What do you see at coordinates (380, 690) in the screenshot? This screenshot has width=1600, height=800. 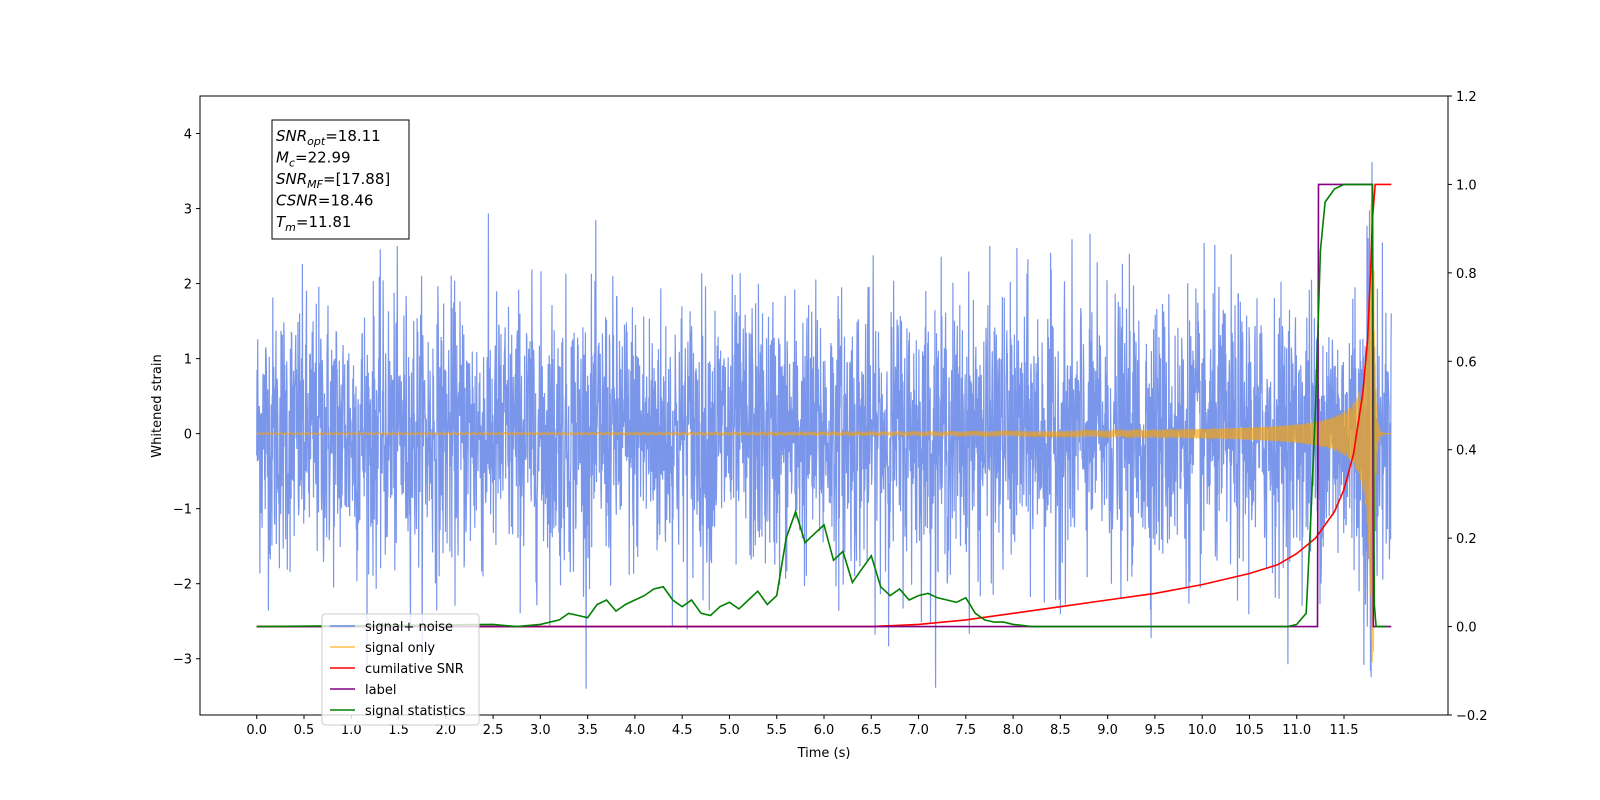 I see `legend-entry: label` at bounding box center [380, 690].